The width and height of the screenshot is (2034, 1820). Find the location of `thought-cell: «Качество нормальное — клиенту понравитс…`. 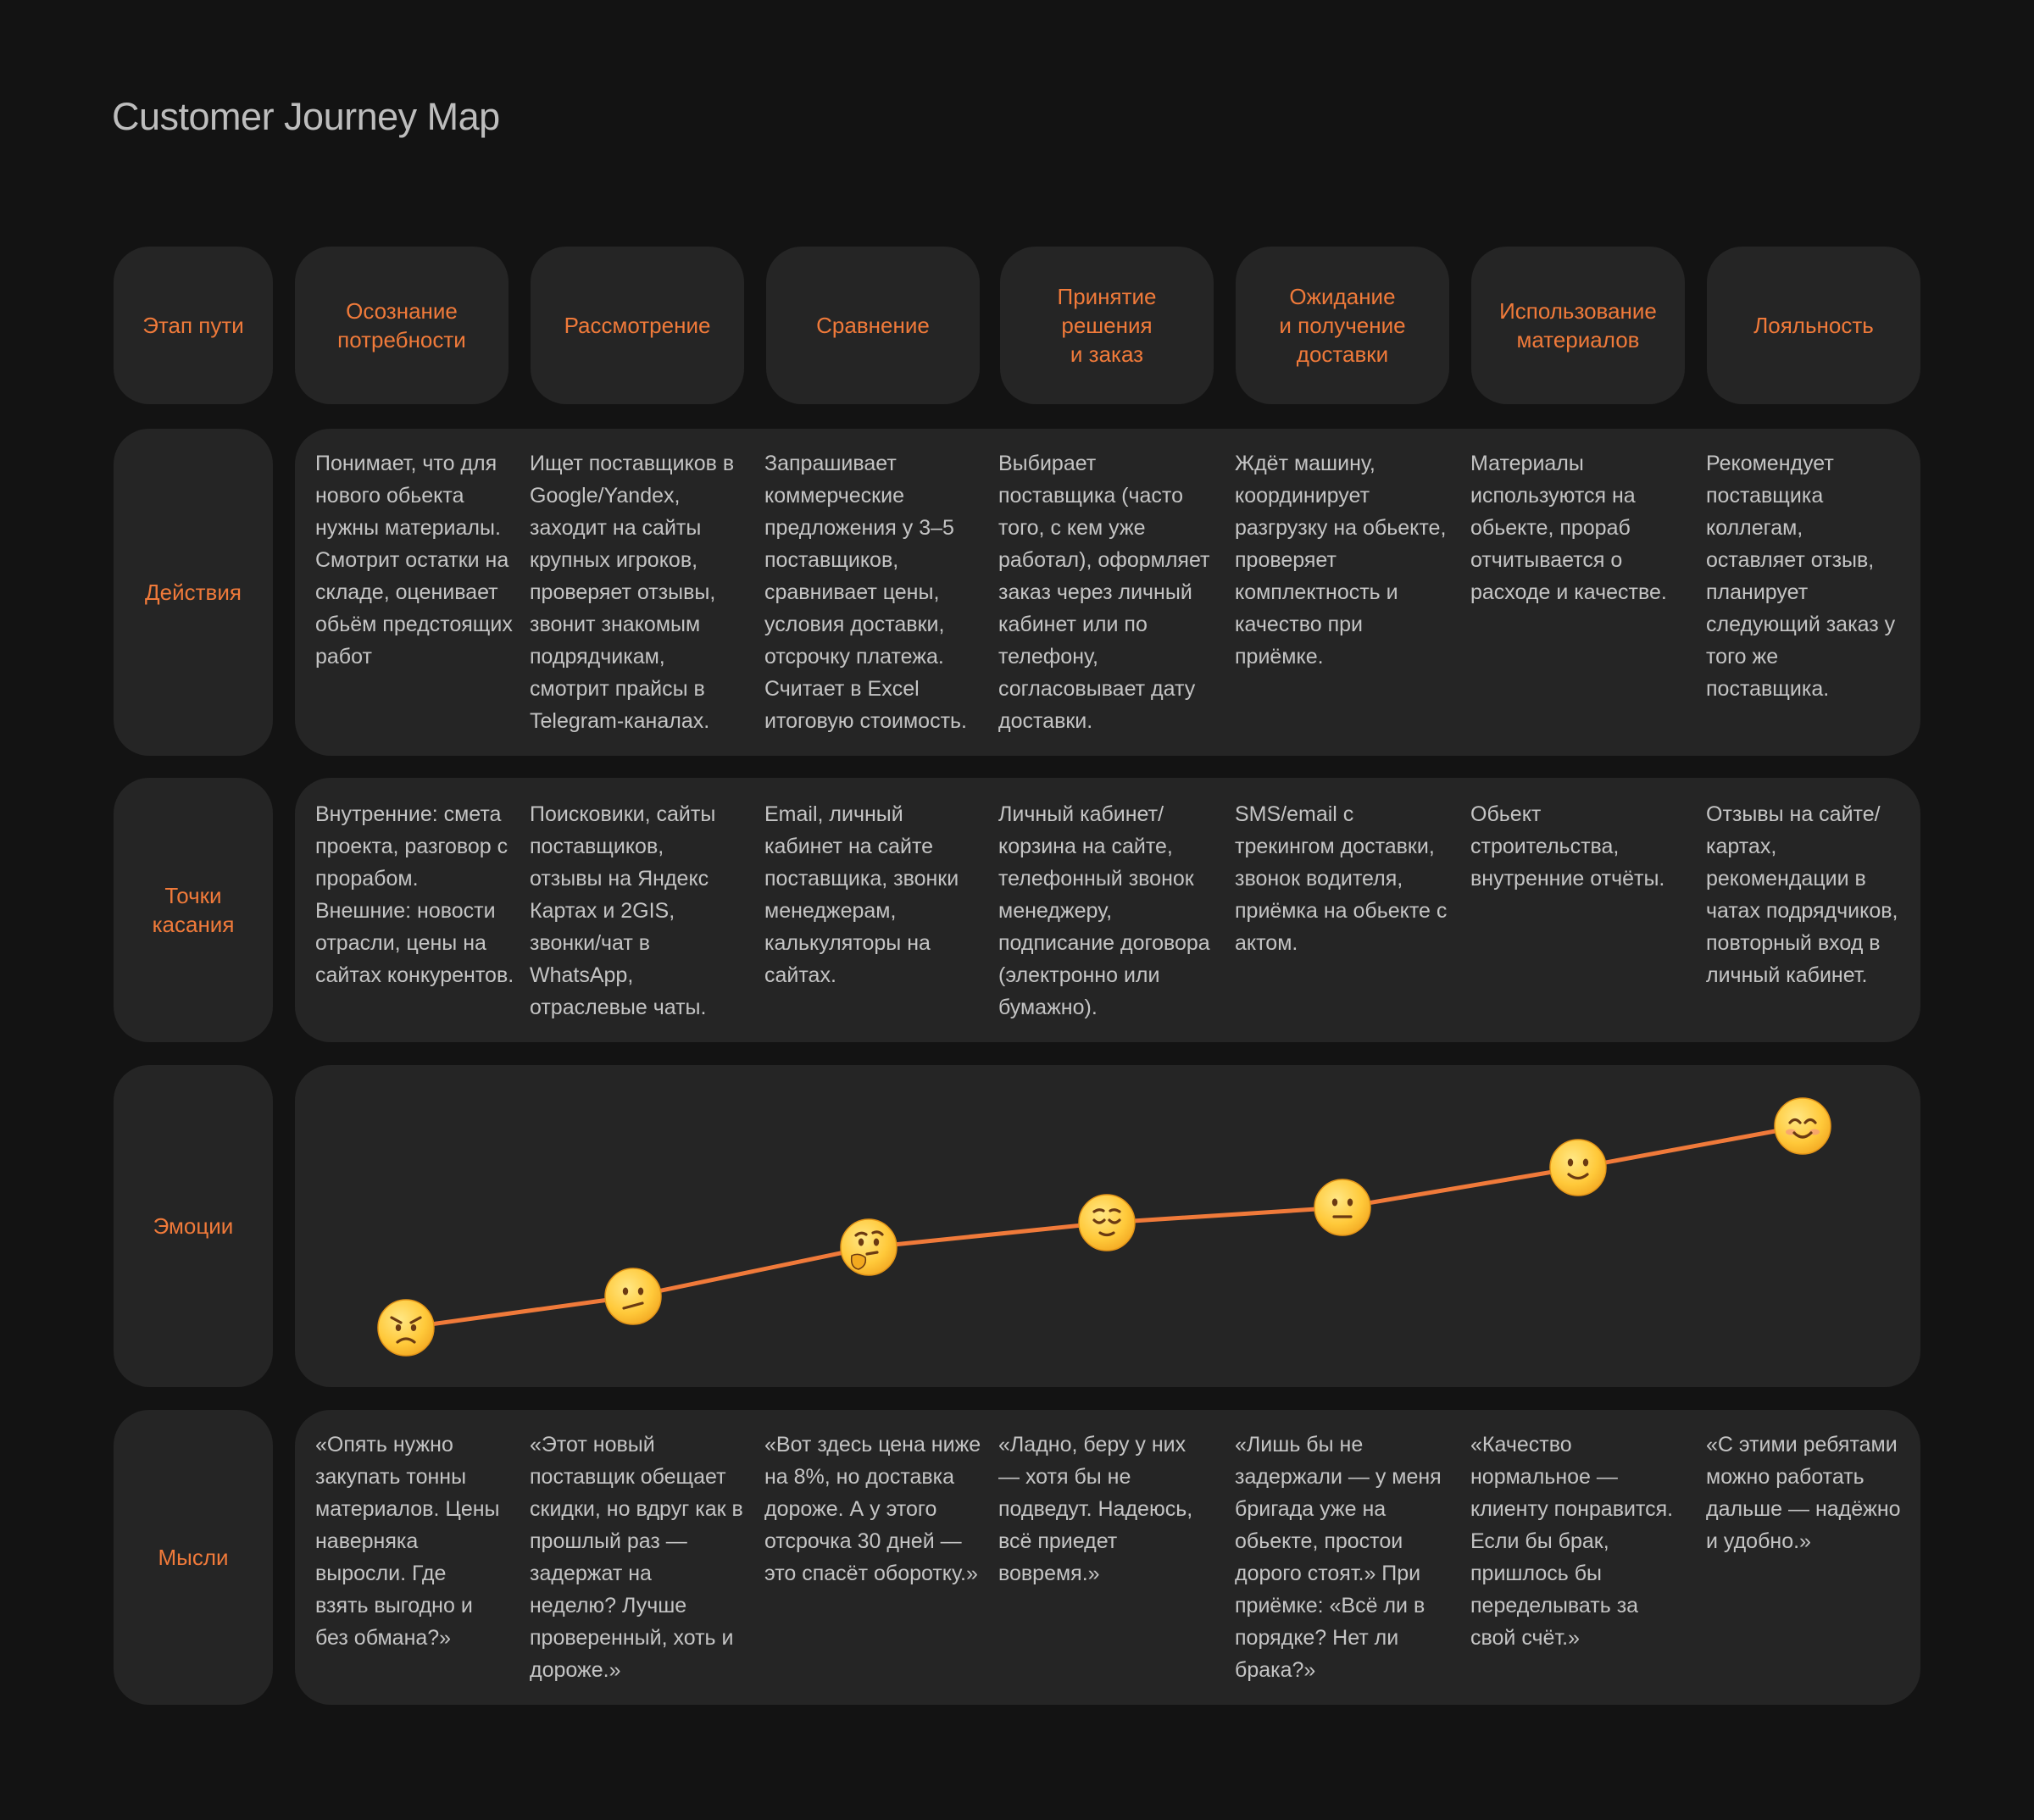

thought-cell: «Качество нормальное — клиенту понравитс… is located at coordinates (1572, 1542).